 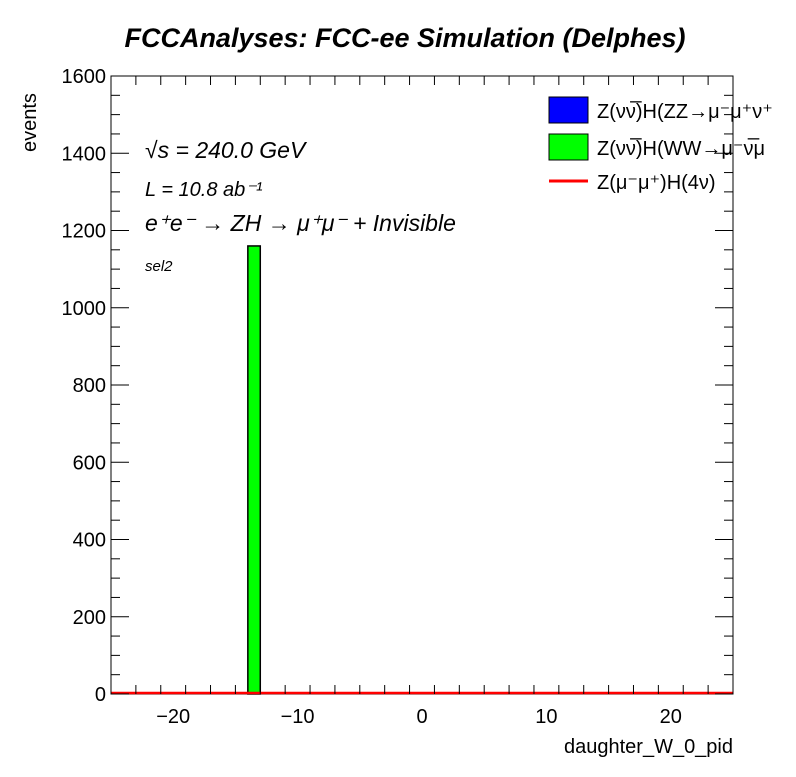 I want to click on legend-label-4nu: Z(μ⁻μ⁺)H(4ν), so click(x=656, y=183).